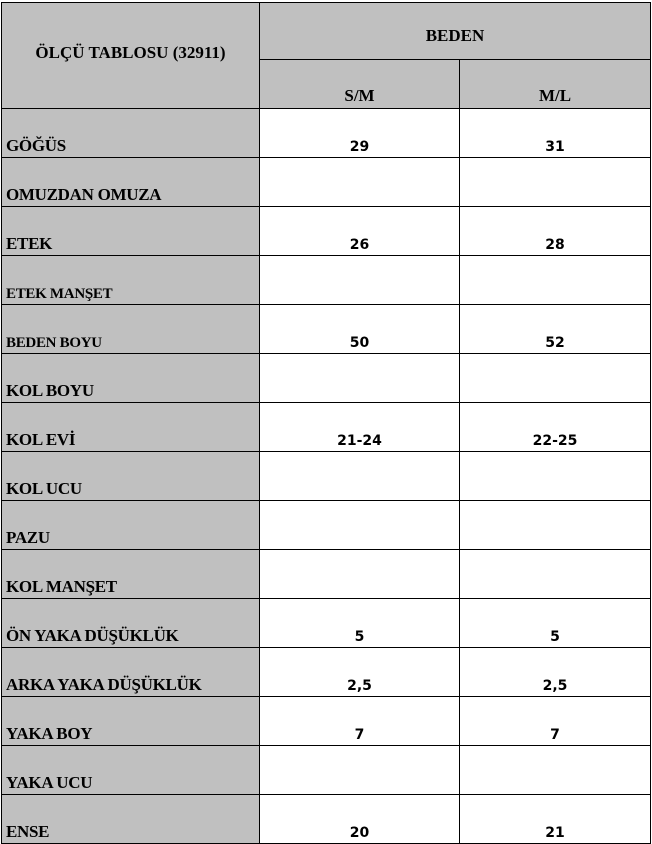 This screenshot has height=844, width=652. I want to click on row-label: KOL EVİ, so click(130, 427).